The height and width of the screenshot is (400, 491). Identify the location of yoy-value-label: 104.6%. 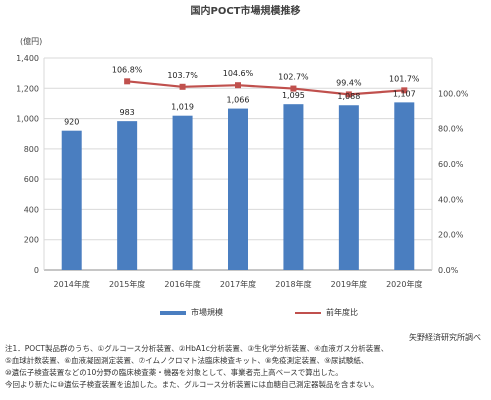
(238, 73).